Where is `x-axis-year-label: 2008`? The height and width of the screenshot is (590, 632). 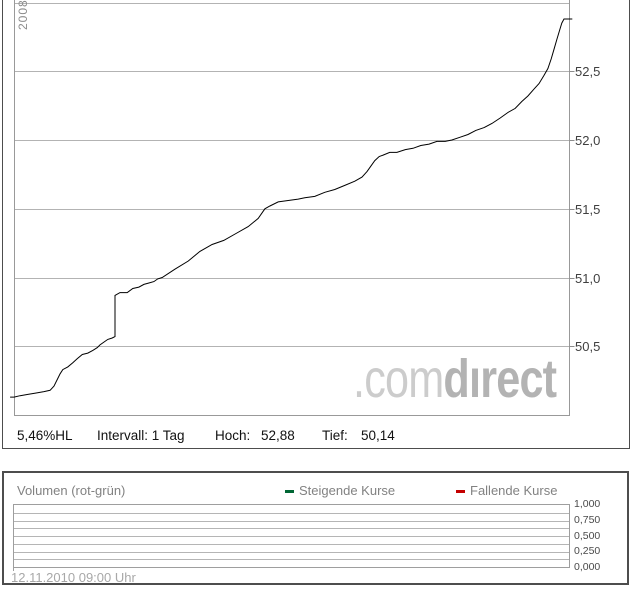 x-axis-year-label: 2008 is located at coordinates (23, 15).